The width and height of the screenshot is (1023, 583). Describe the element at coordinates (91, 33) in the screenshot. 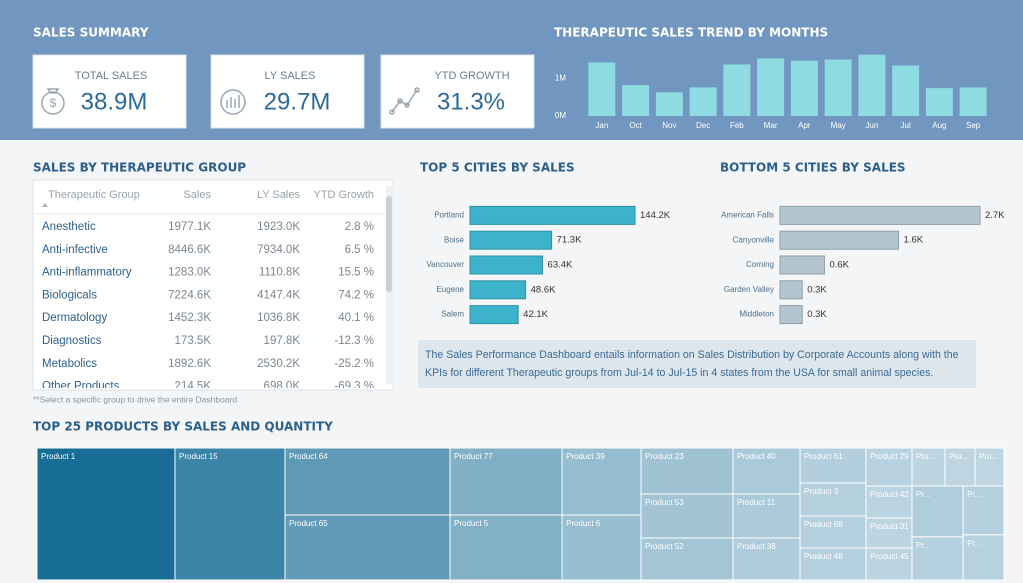

I see `section-title: SALES SUMMARY` at that location.